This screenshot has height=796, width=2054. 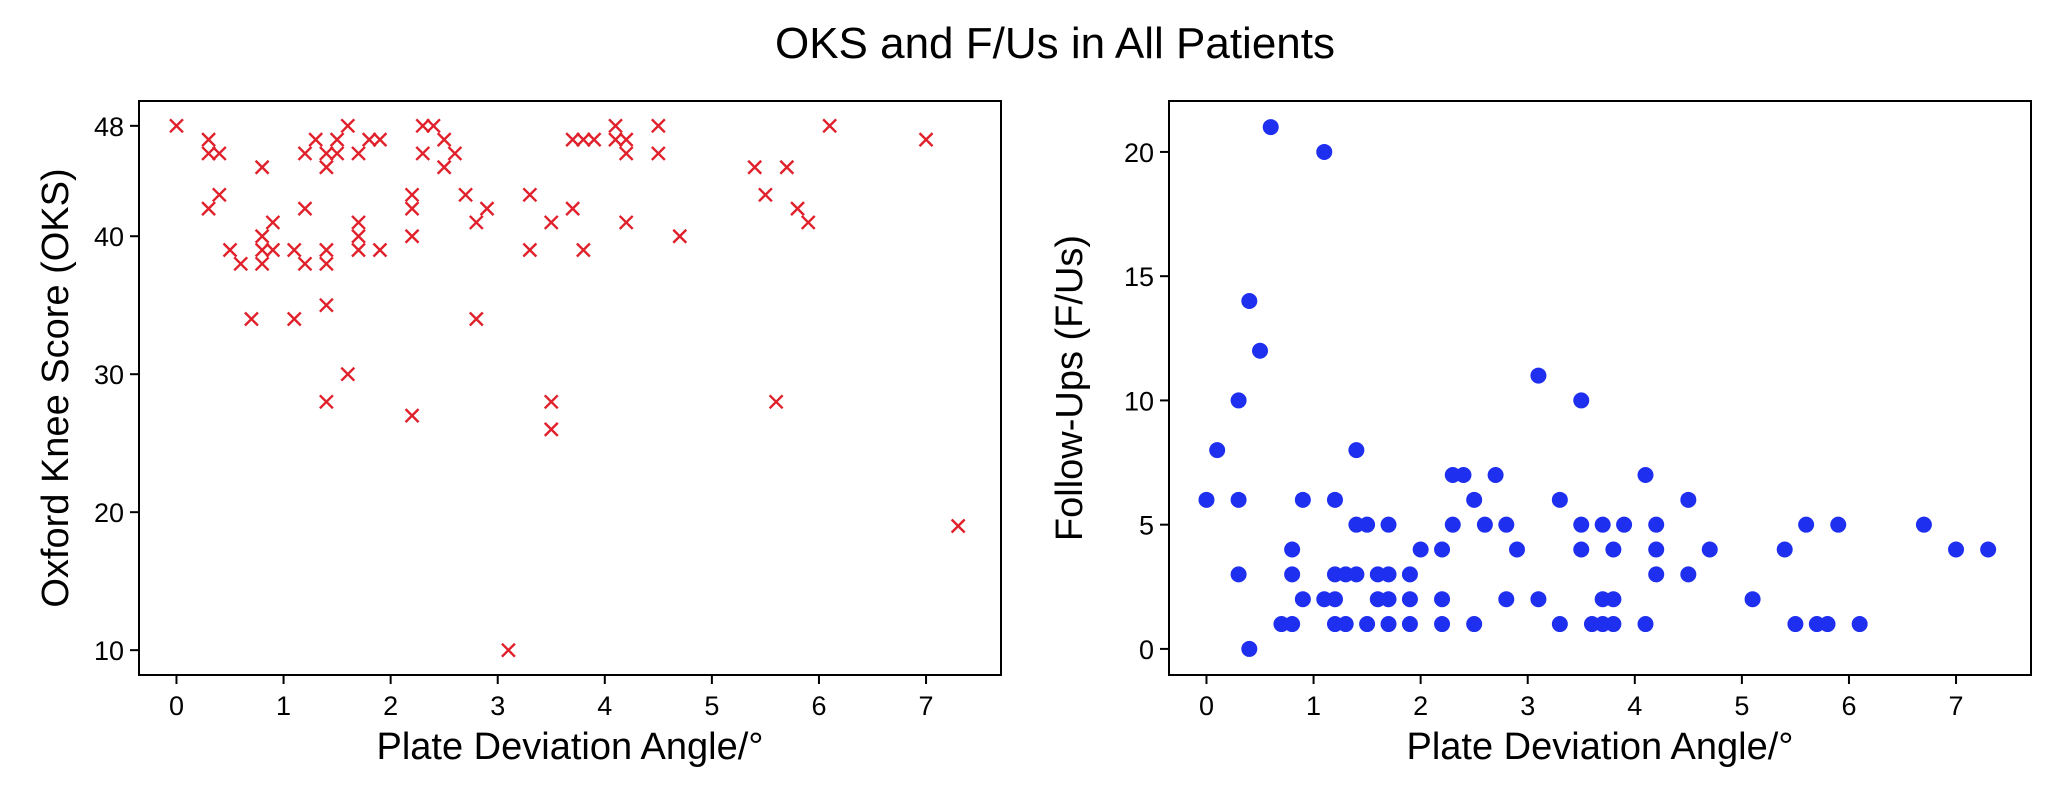 I want to click on oks-y-tick-label: 40, so click(x=109, y=237).